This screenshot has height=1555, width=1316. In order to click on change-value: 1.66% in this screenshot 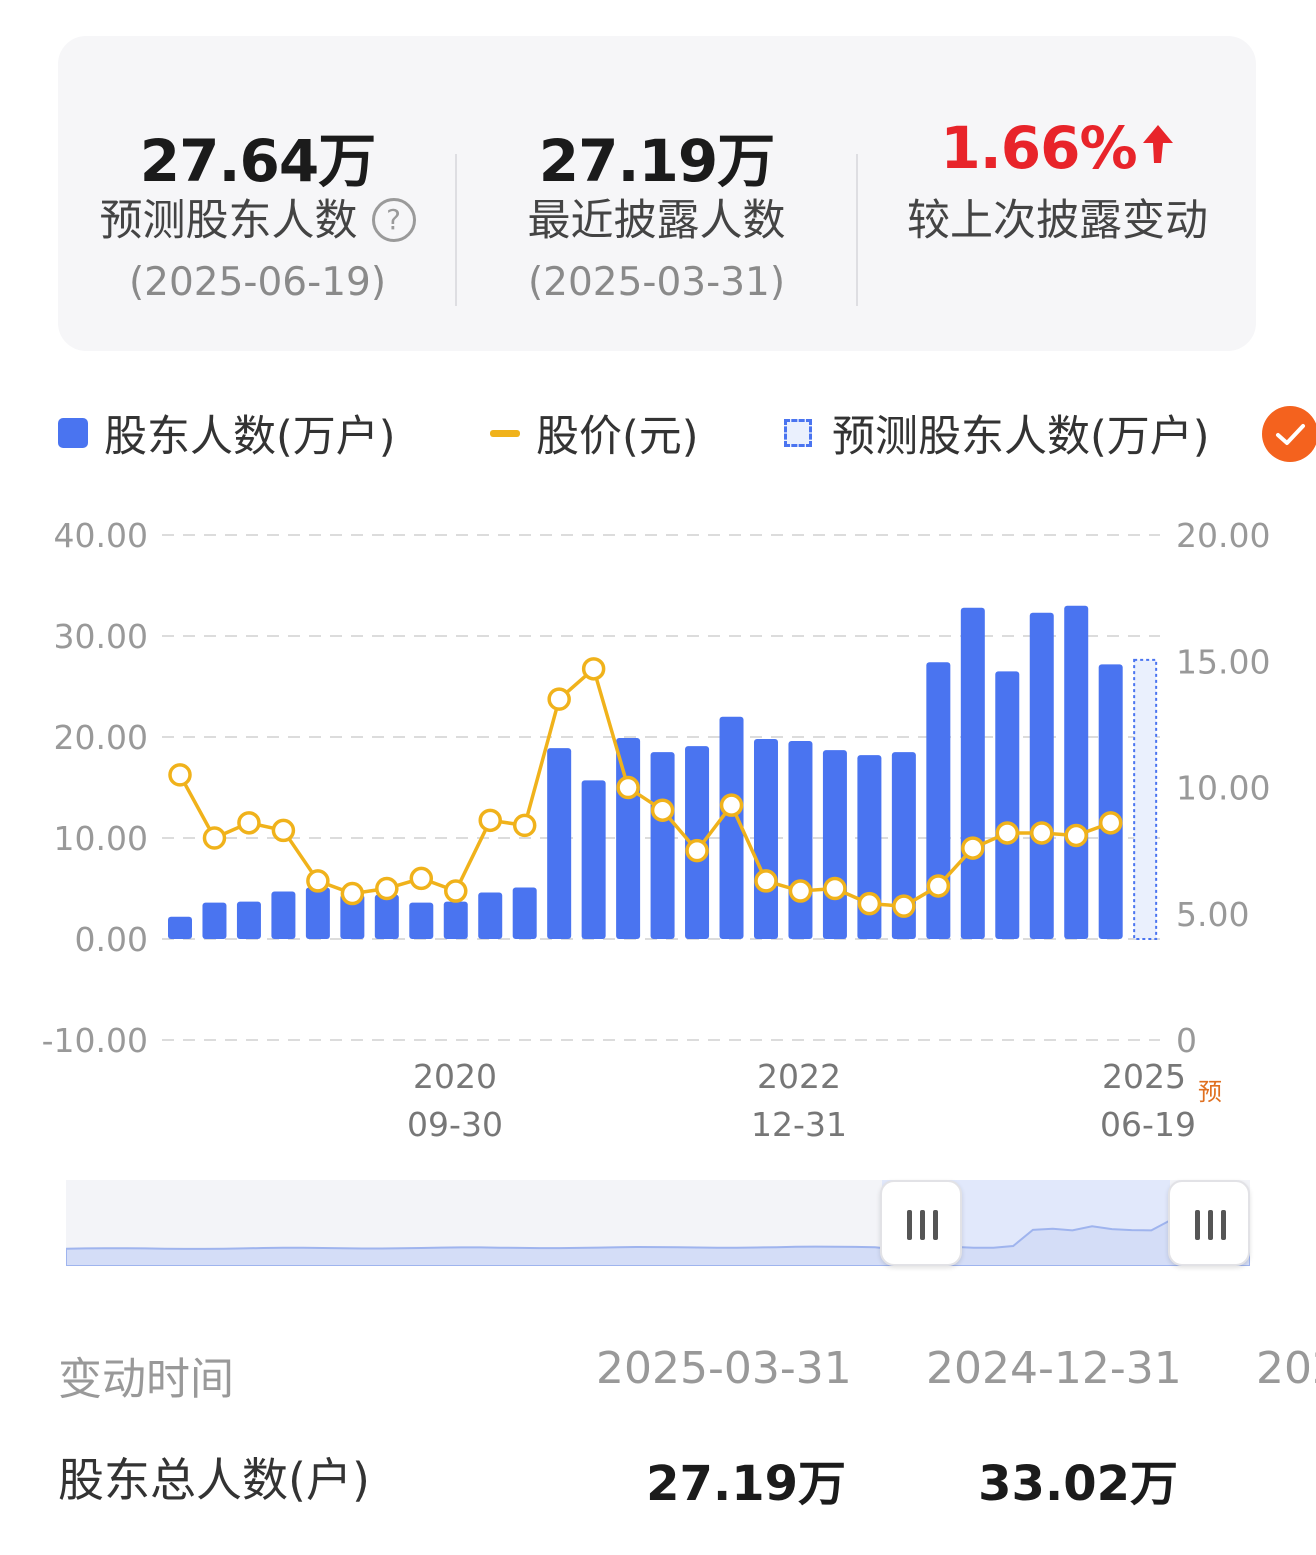, I will do `click(1057, 148)`.